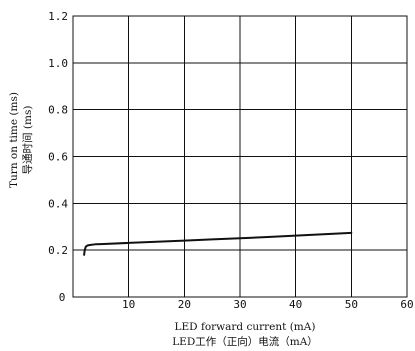 This screenshot has width=415, height=351. What do you see at coordinates (351, 304) in the screenshot?
I see `x-tick-label: 50` at bounding box center [351, 304].